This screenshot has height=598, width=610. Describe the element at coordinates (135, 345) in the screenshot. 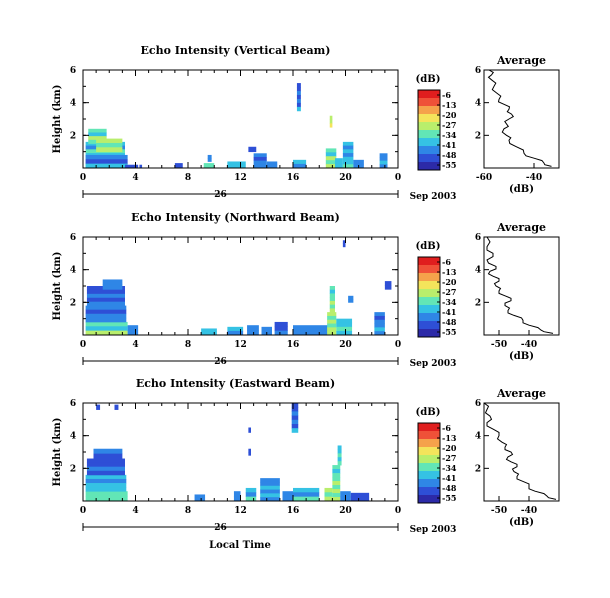

I see `x-tick-label: 4` at that location.